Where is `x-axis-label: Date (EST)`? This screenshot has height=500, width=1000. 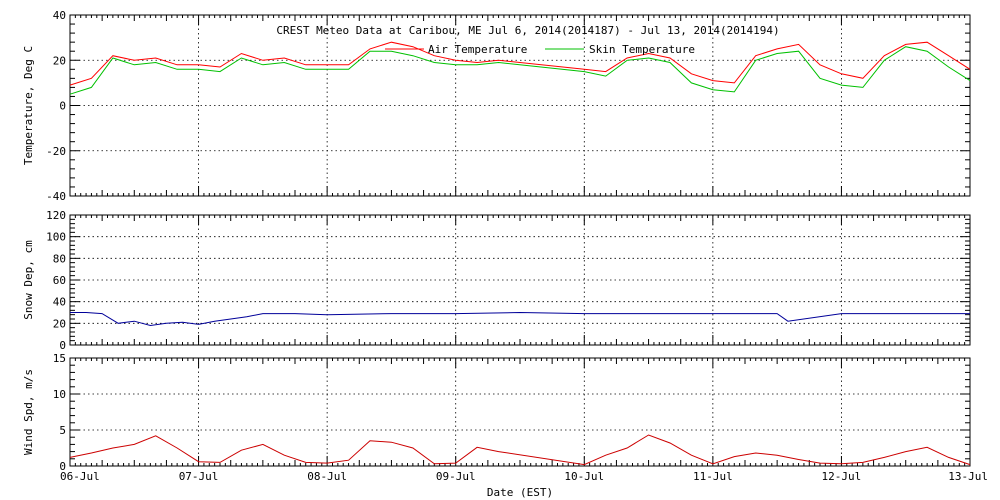 x-axis-label: Date (EST) is located at coordinates (520, 492).